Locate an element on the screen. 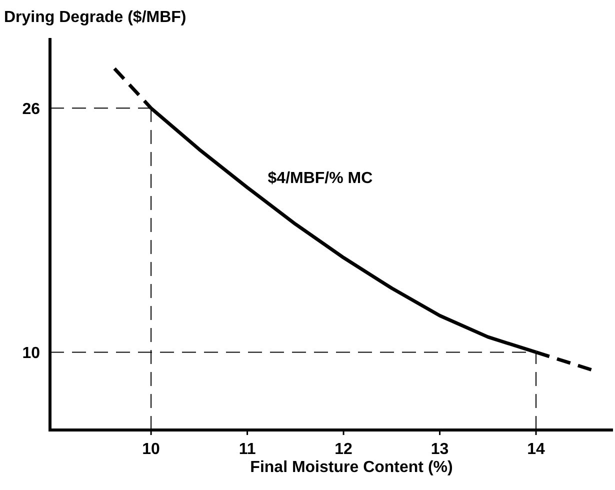 This screenshot has width=615, height=490. x-tick-label: 12 is located at coordinates (343, 449).